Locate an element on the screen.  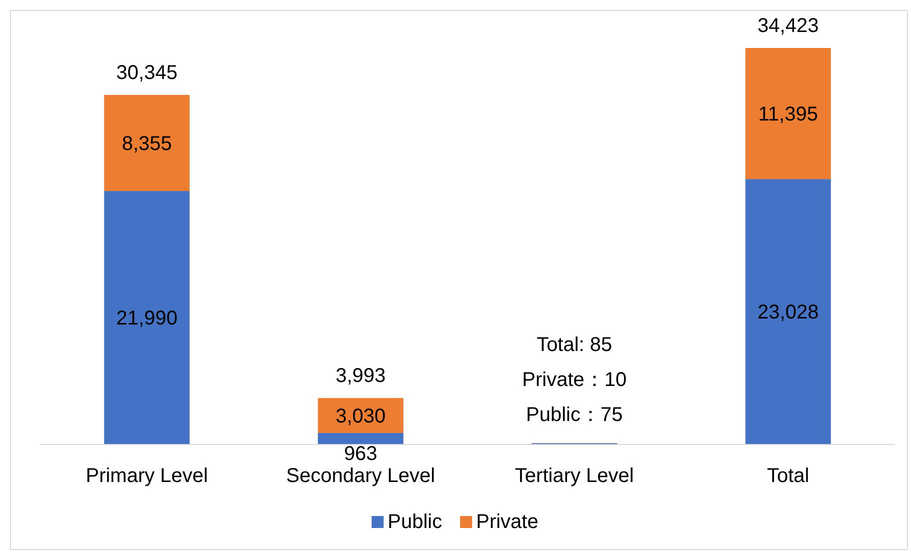
x-tick-label: Primary Level is located at coordinates (147, 476).